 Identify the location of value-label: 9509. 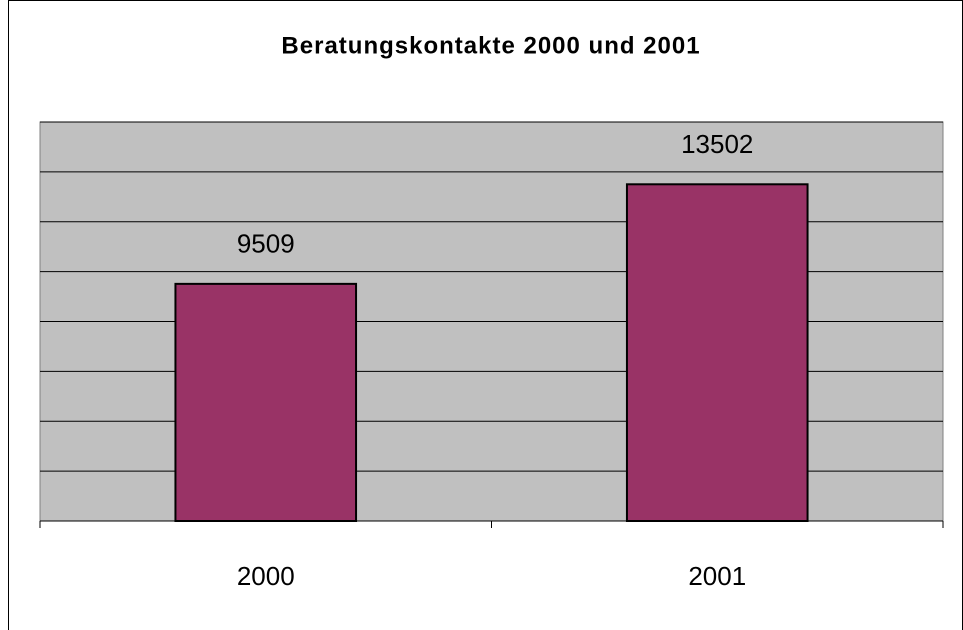
(266, 244).